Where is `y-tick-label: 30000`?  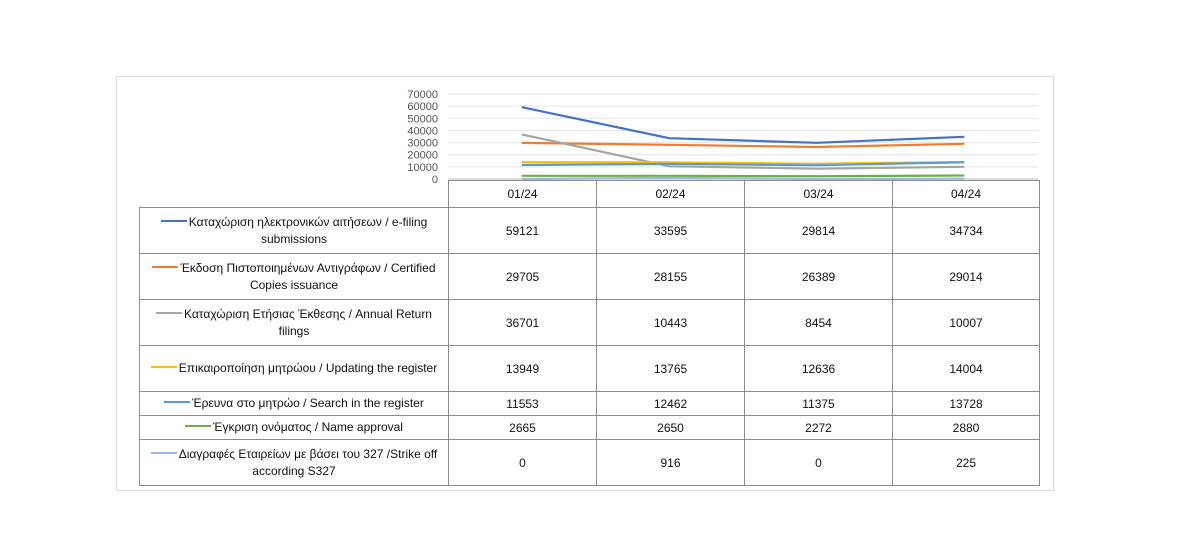 y-tick-label: 30000 is located at coordinates (422, 144).